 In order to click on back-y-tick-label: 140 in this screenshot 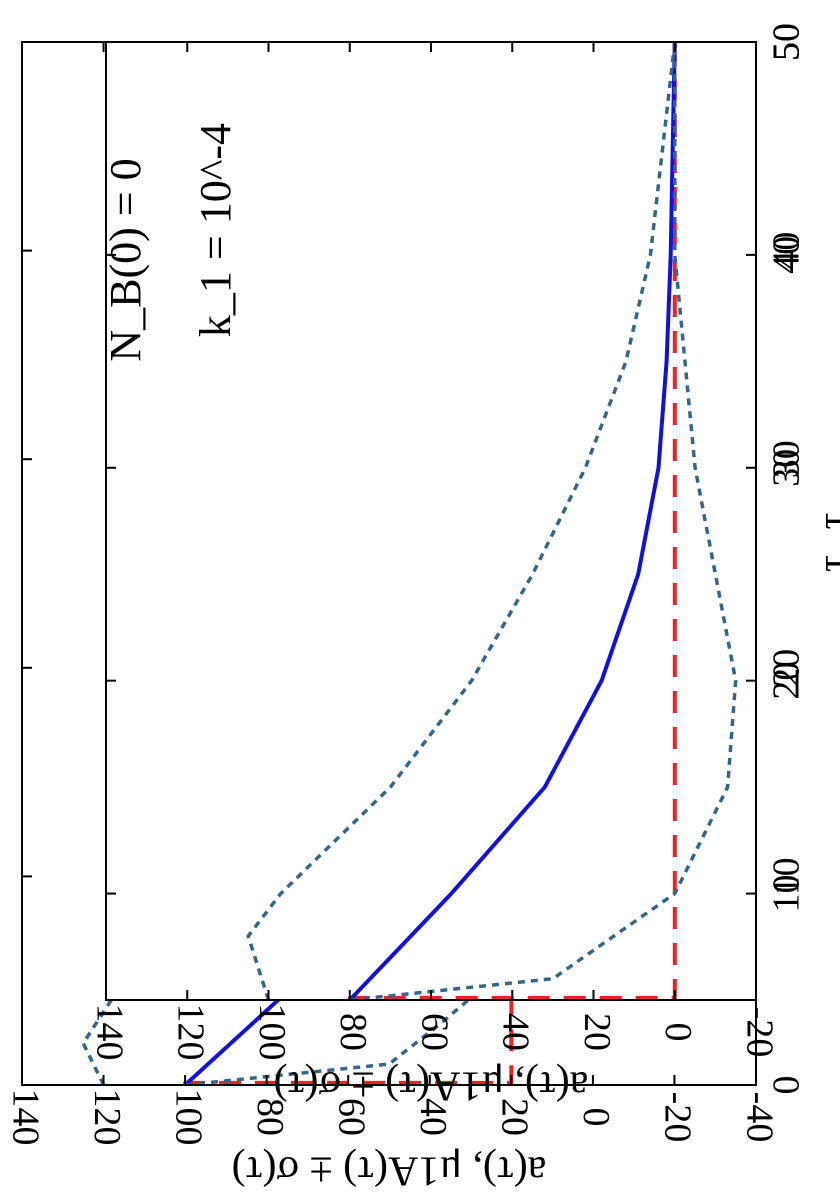, I will do `click(25, 1117)`.